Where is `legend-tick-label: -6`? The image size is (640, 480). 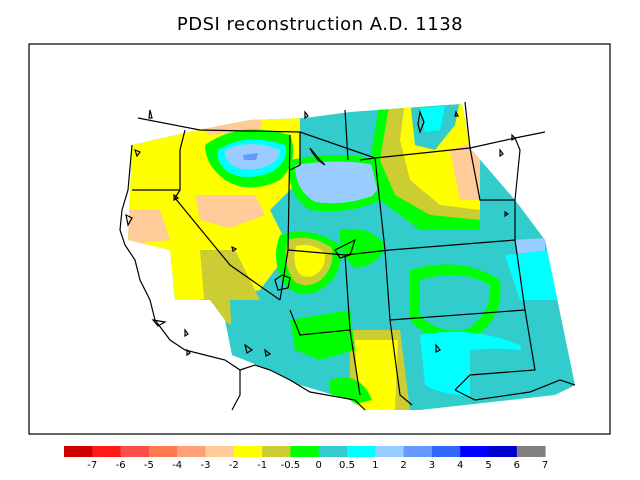 legend-tick-label: -6 is located at coordinates (121, 465).